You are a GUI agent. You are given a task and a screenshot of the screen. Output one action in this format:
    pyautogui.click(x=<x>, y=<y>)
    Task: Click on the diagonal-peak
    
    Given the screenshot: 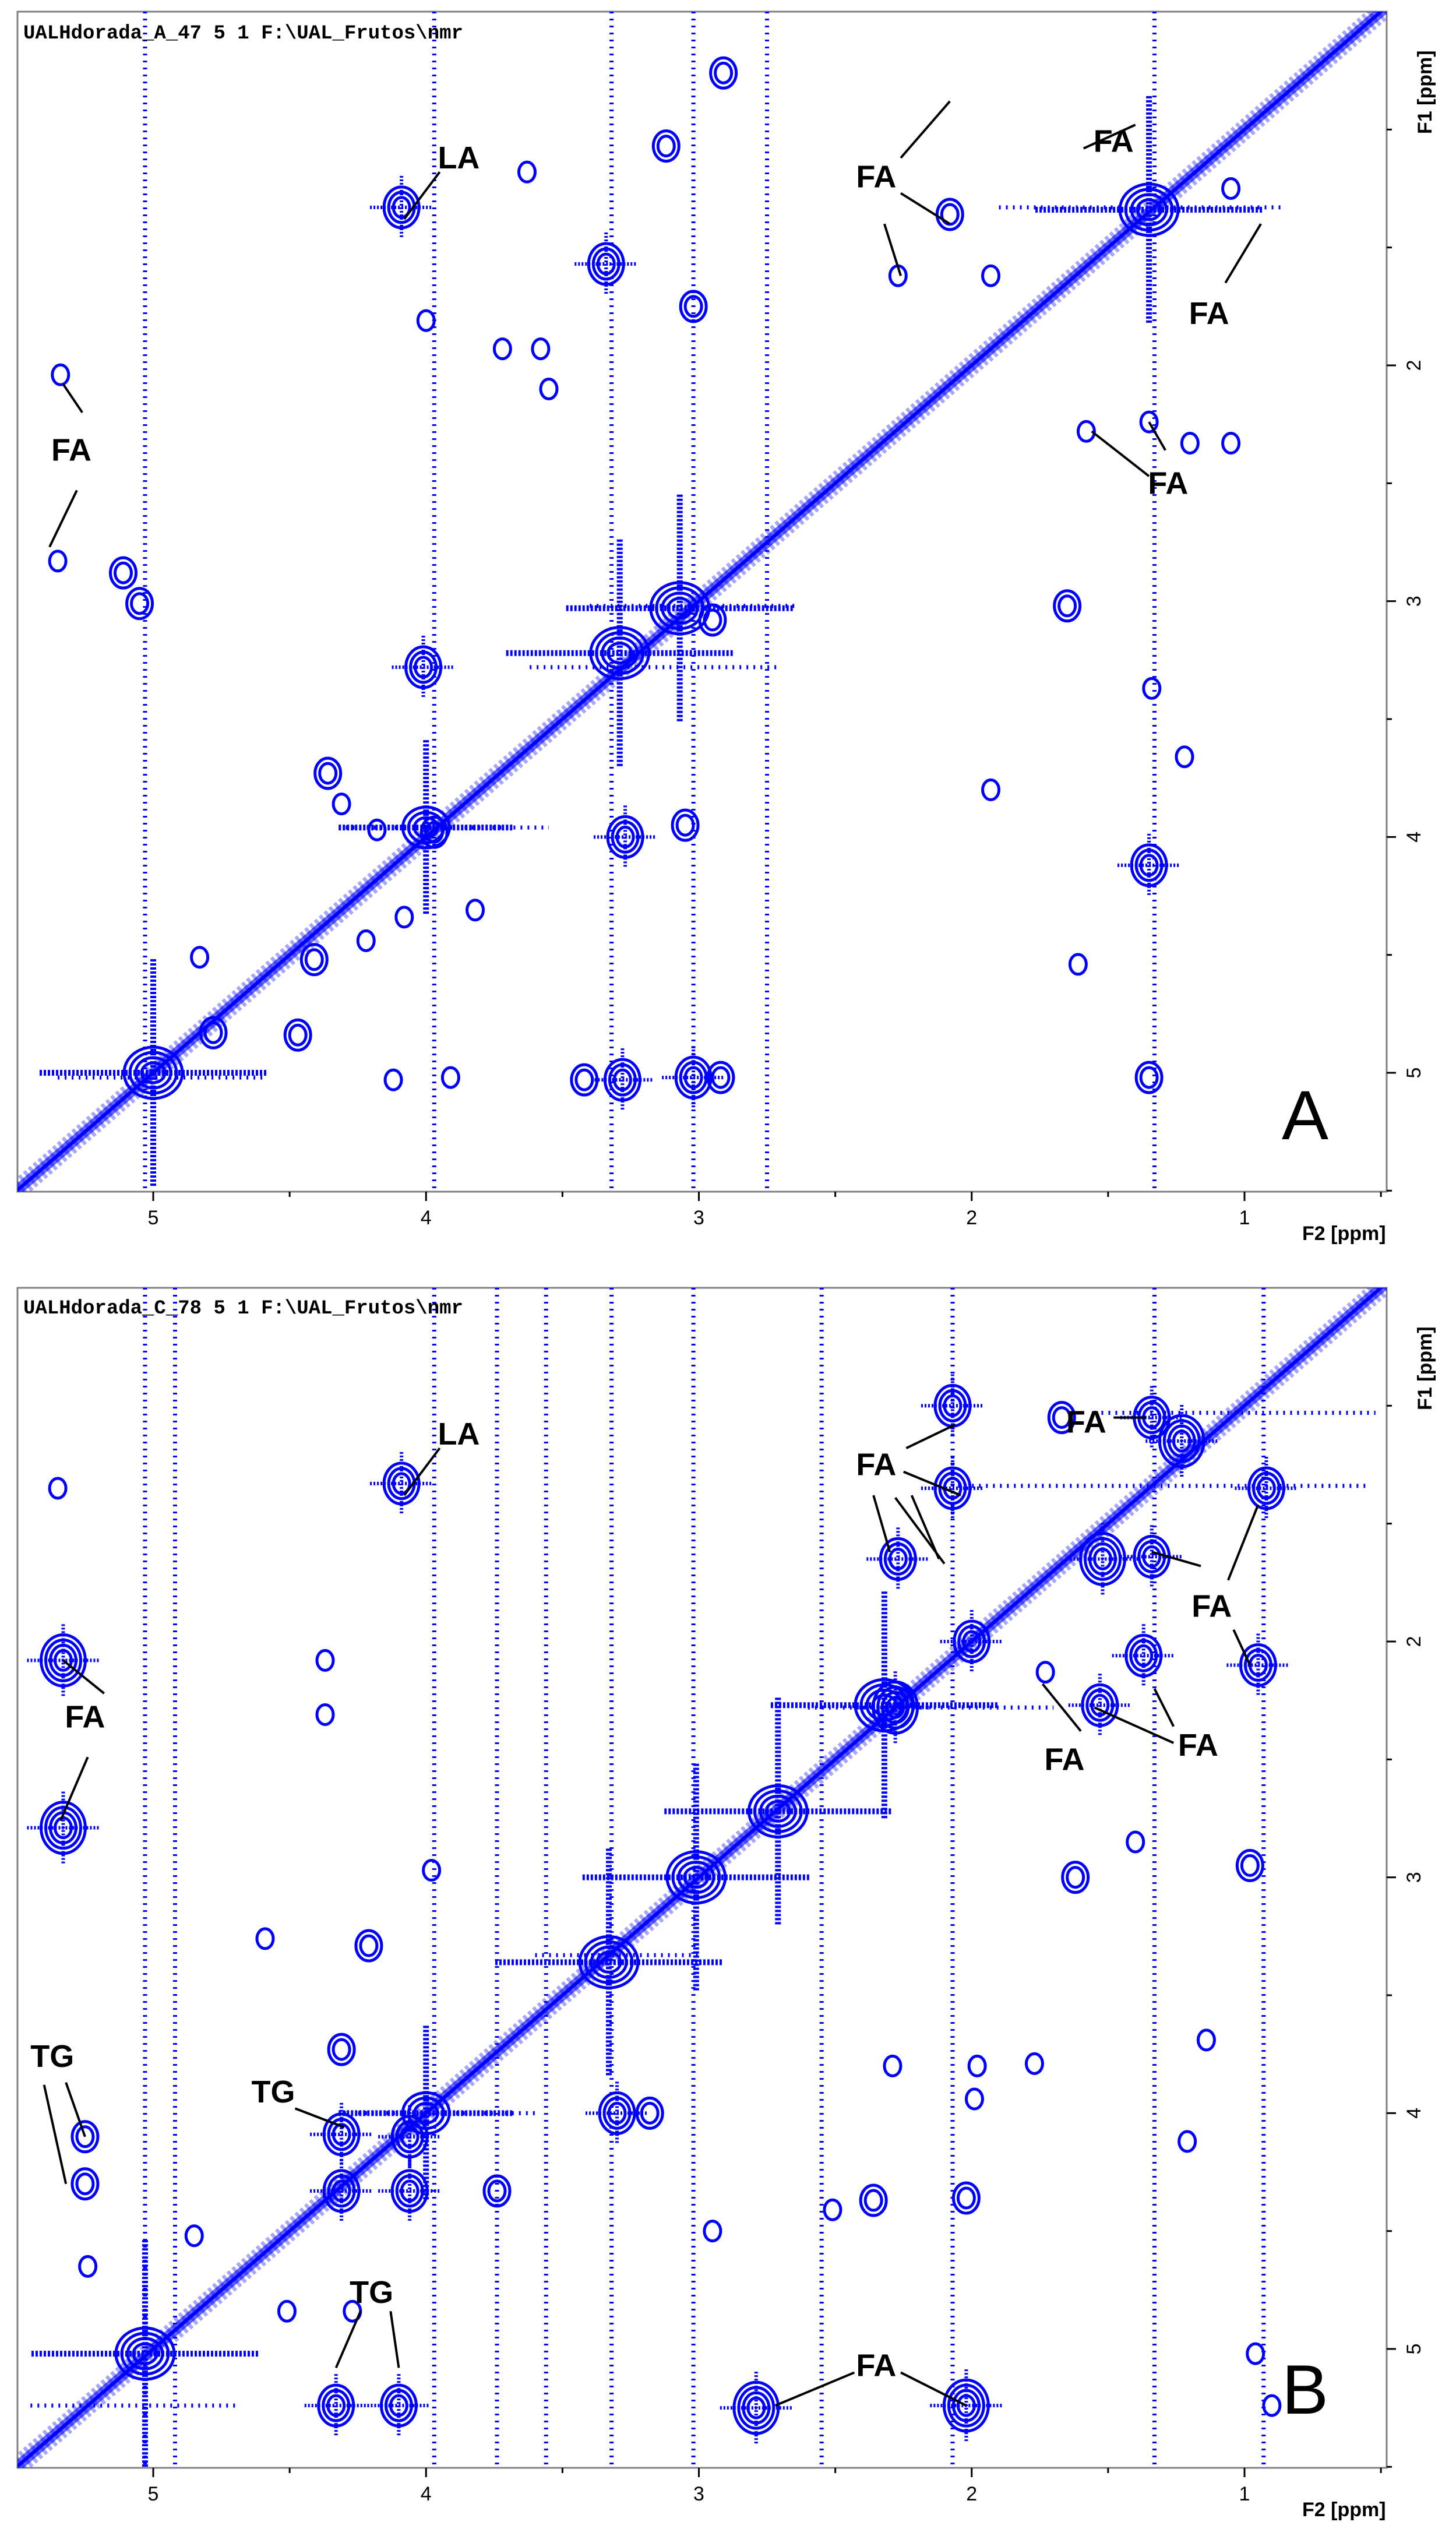 What is the action you would take?
    pyautogui.click(x=680, y=608)
    